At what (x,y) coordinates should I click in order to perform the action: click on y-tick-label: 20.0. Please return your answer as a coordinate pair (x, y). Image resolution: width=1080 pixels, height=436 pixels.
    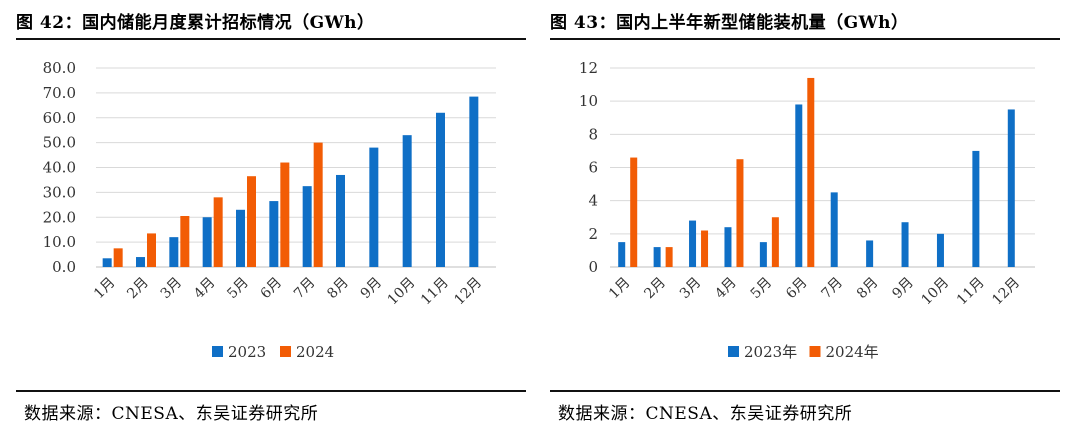
    Looking at the image, I should click on (59, 217).